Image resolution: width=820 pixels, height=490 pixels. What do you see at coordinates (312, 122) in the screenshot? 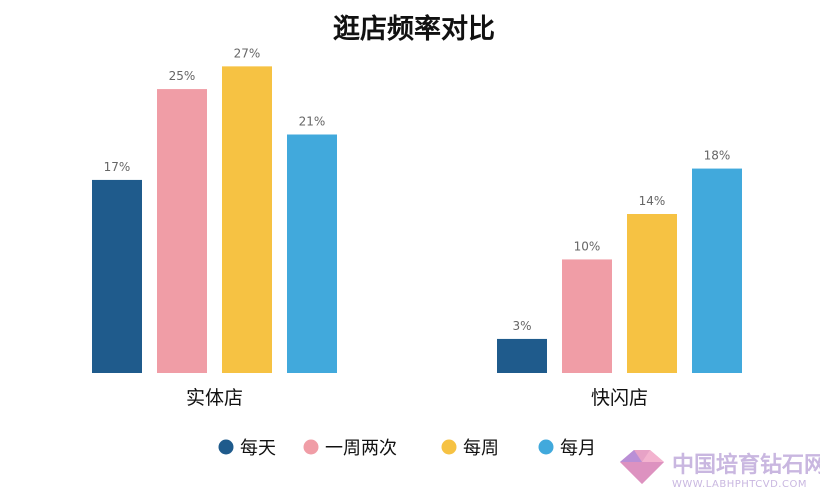
I see `data-label: 21%` at bounding box center [312, 122].